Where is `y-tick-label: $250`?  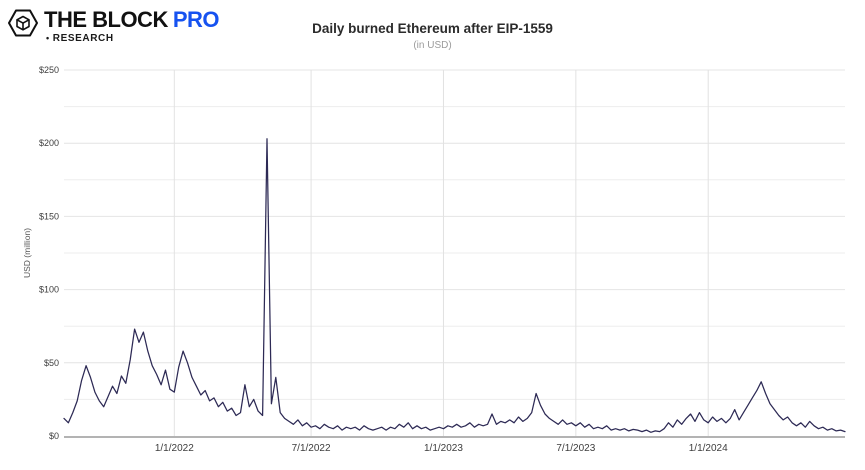
y-tick-label: $250 is located at coordinates (49, 70).